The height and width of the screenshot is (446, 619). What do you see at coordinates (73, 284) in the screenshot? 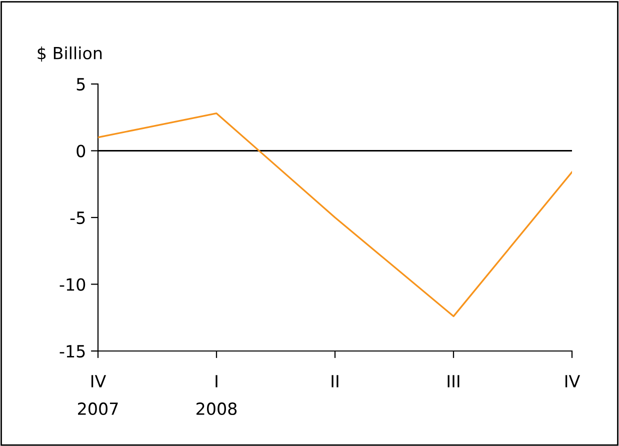
I see `y-tick-label: -10` at bounding box center [73, 284].